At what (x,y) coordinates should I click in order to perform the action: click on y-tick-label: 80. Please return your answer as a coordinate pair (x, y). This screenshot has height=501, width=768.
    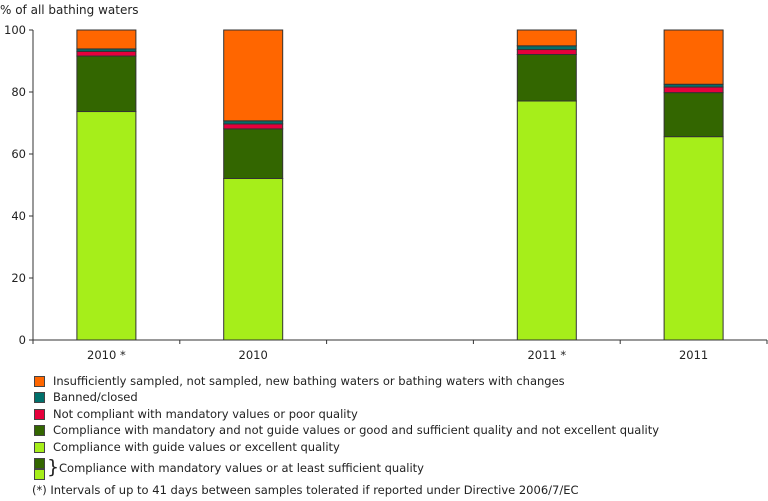
    Looking at the image, I should click on (18, 92).